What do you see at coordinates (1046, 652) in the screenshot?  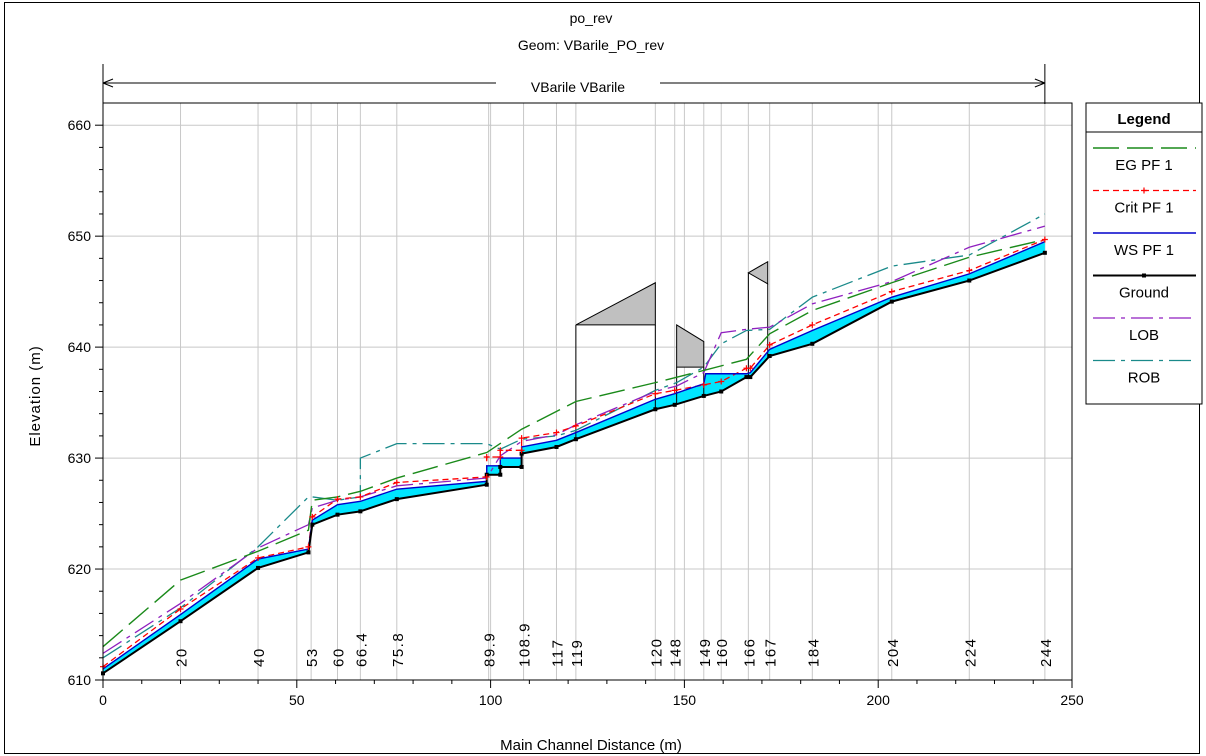 I see `station-label: 244` at bounding box center [1046, 652].